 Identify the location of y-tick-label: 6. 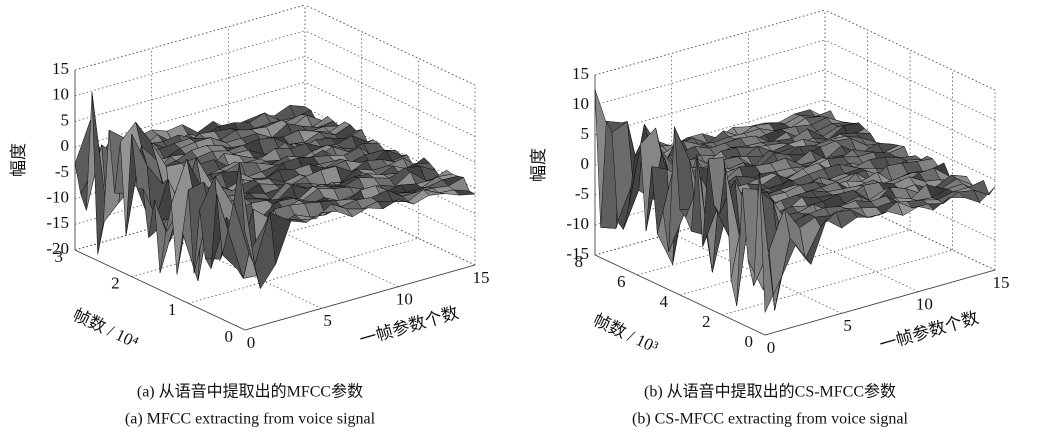
(621, 281).